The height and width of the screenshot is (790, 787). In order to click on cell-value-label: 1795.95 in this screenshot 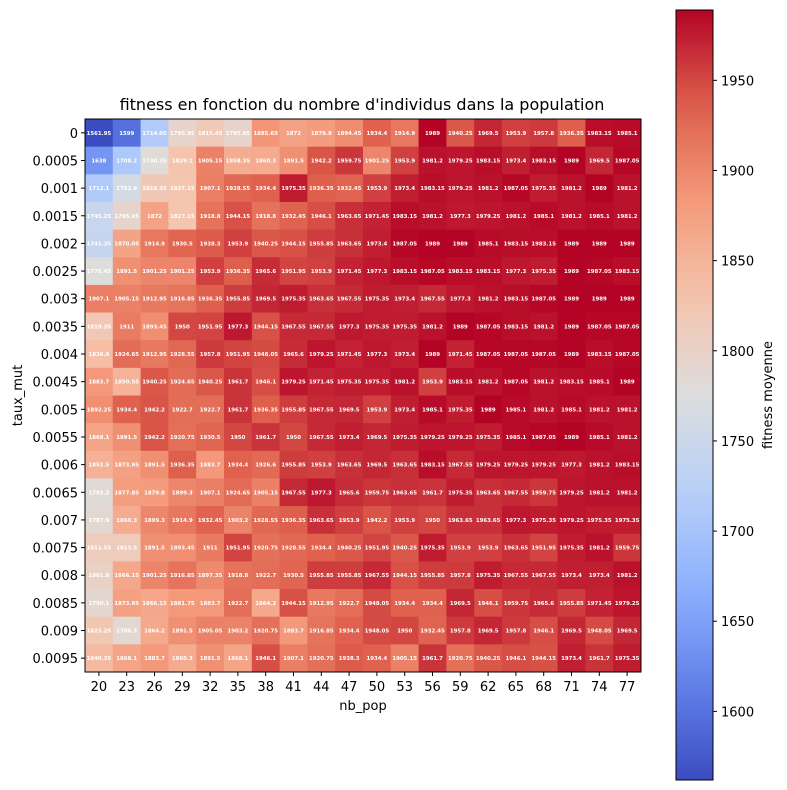, I will do `click(182, 134)`.